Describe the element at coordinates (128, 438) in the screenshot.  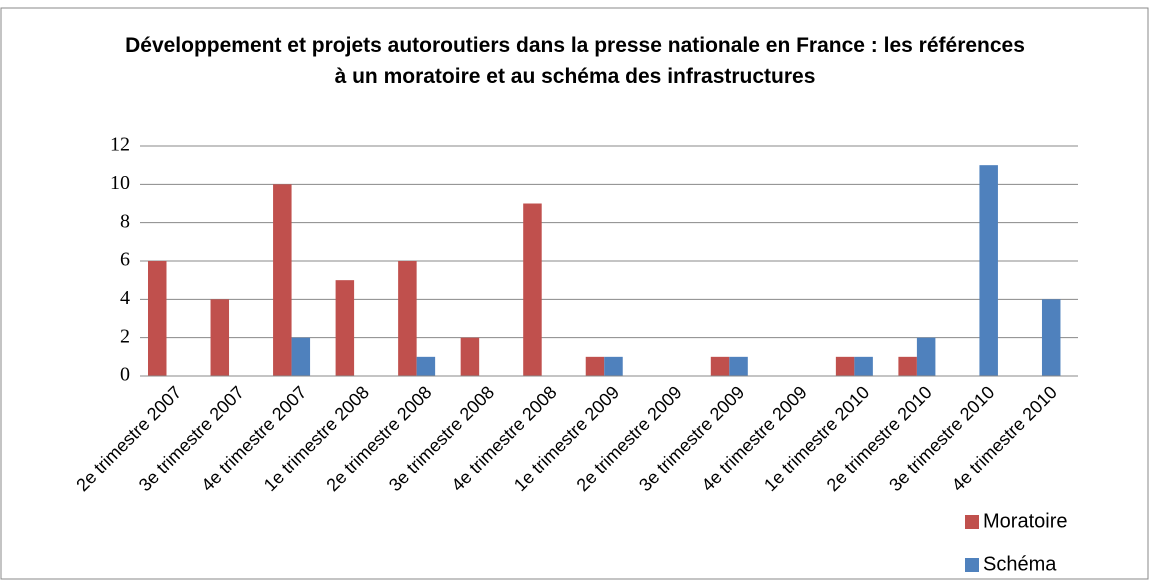
I see `x-tick-label: 2e trimestre 2007` at that location.